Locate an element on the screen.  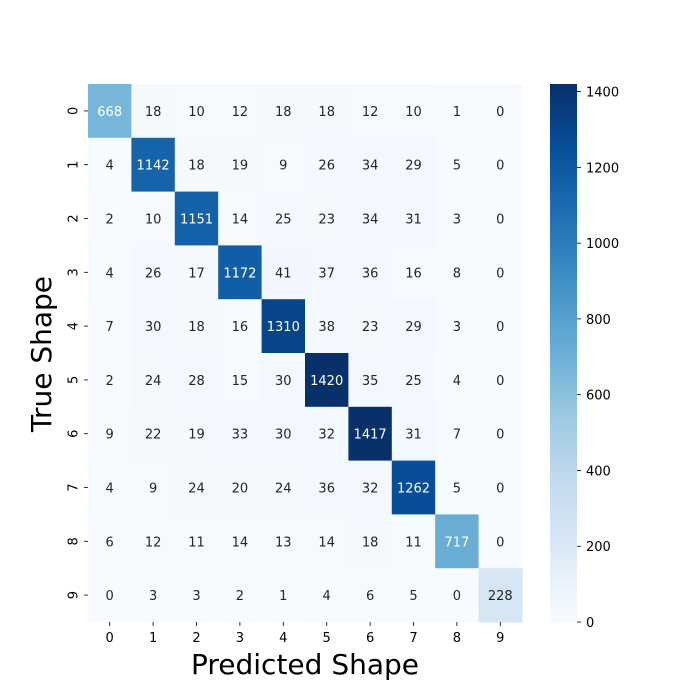
cell-value-label: 717 is located at coordinates (456, 542).